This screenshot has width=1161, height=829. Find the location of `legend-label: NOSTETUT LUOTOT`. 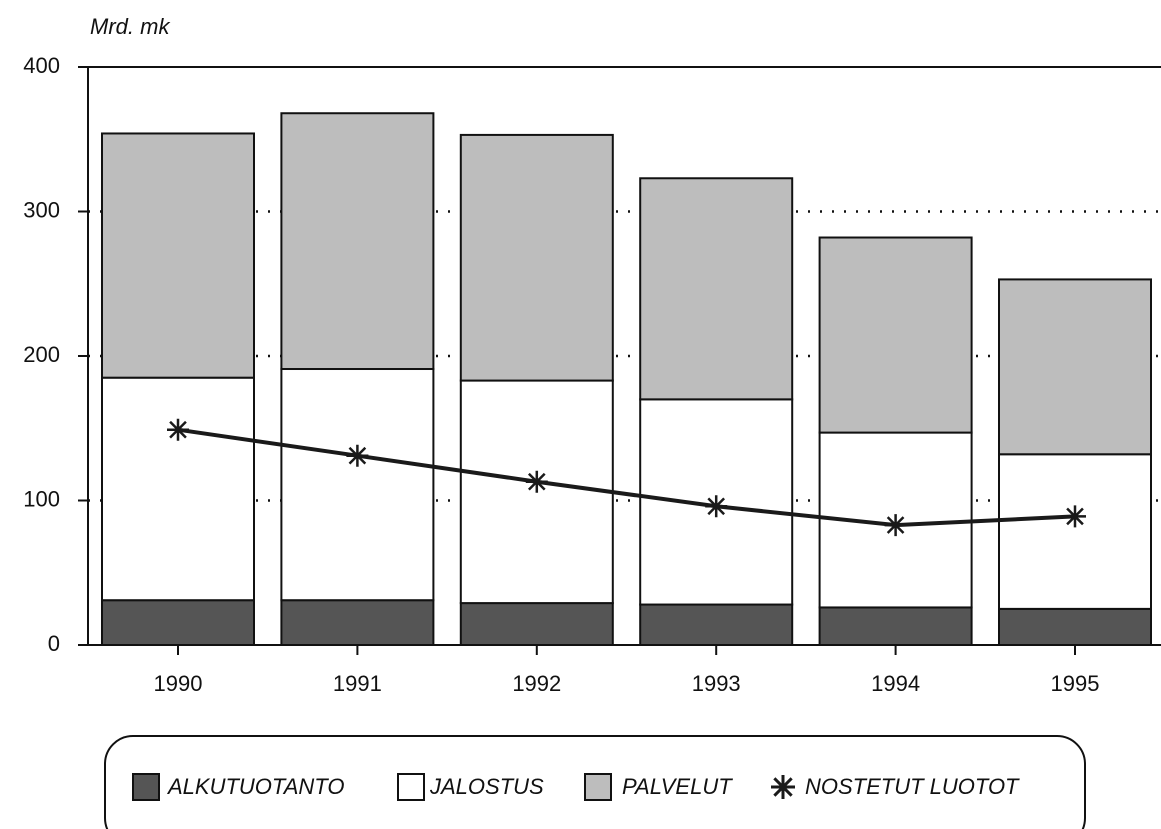

legend-label: NOSTETUT LUOTOT is located at coordinates (912, 786).